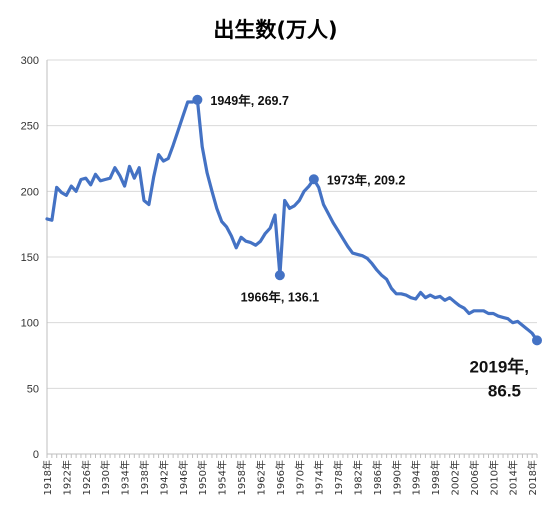 The image size is (551, 513). I want to click on x-tick-label: 1990年, so click(396, 477).